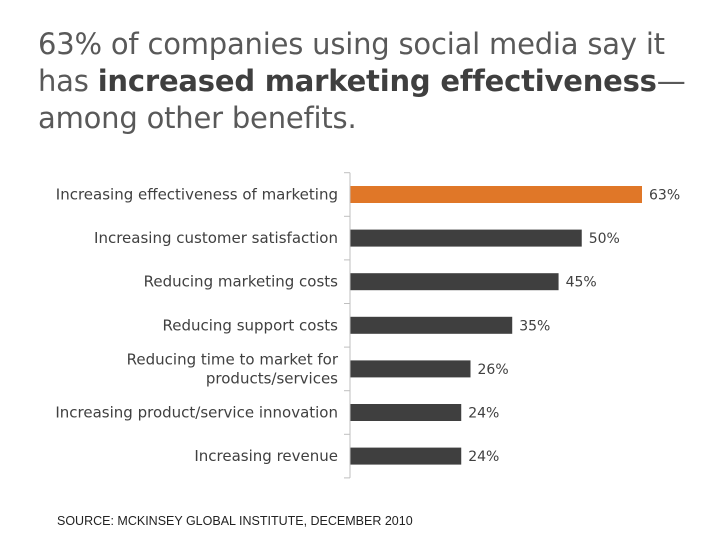 Image resolution: width=728 pixels, height=546 pixels. I want to click on category-label-1: Increasing effectiveness of marketing, so click(197, 195).